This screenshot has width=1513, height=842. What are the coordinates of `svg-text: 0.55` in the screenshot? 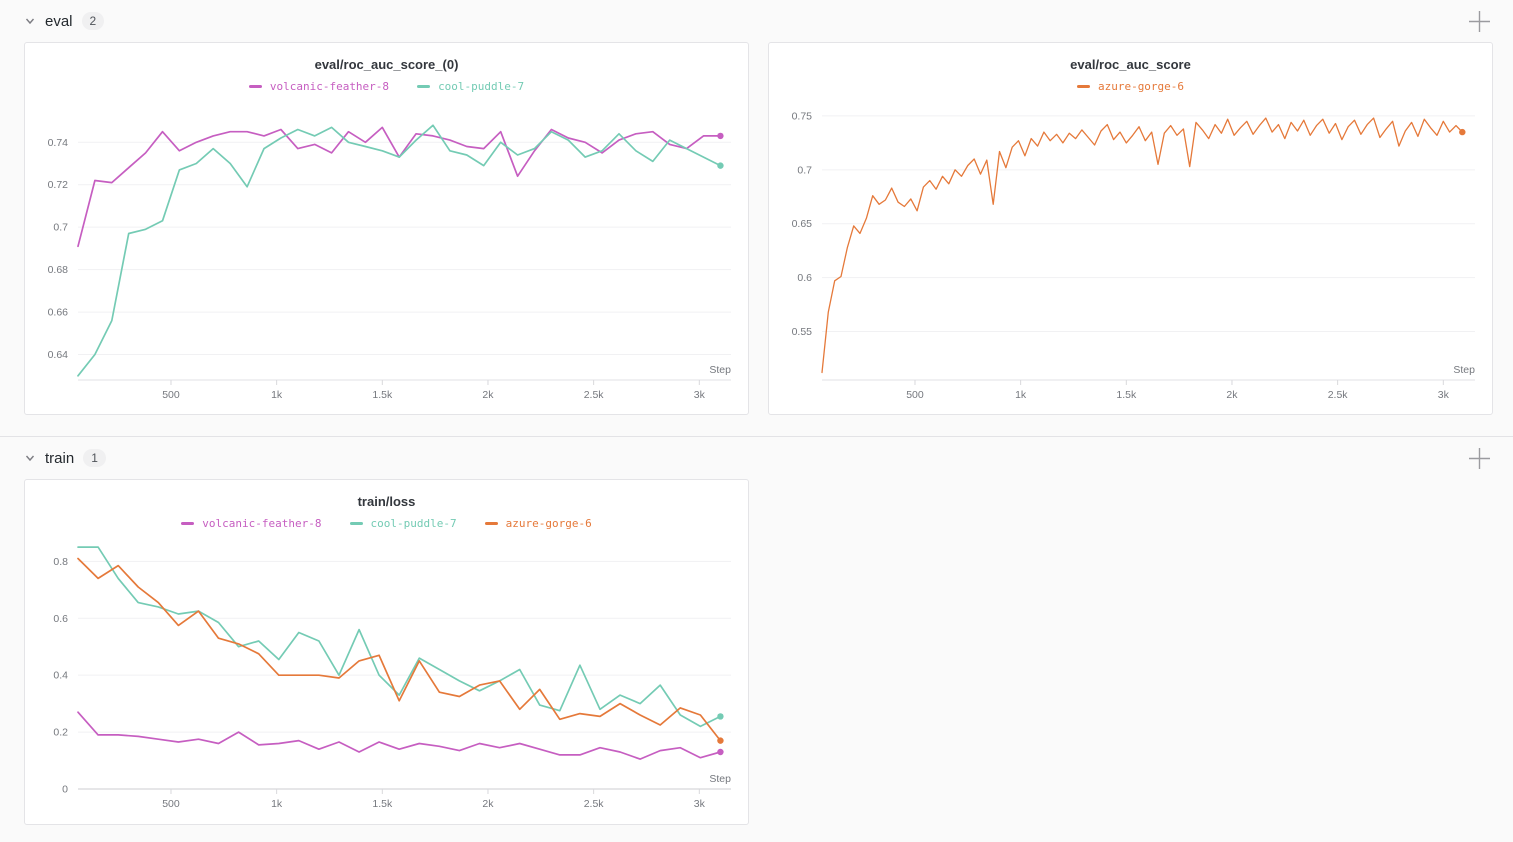 It's located at (802, 332).